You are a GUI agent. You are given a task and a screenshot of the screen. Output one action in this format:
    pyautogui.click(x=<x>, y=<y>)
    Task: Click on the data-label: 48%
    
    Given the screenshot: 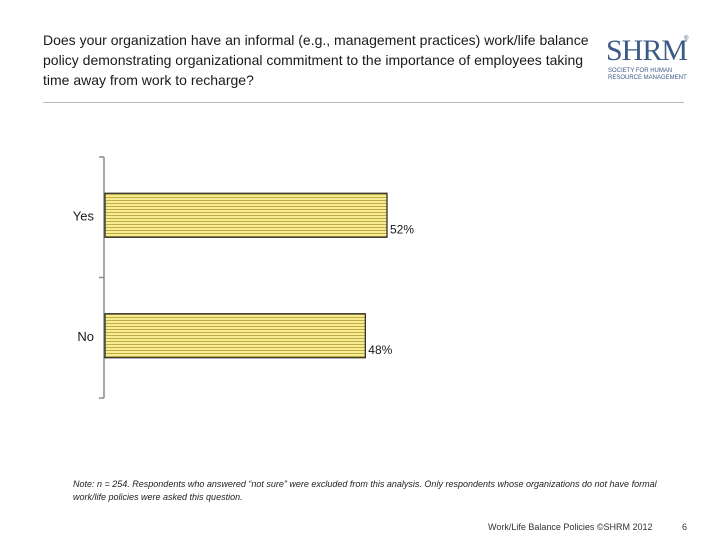 What is the action you would take?
    pyautogui.click(x=380, y=350)
    